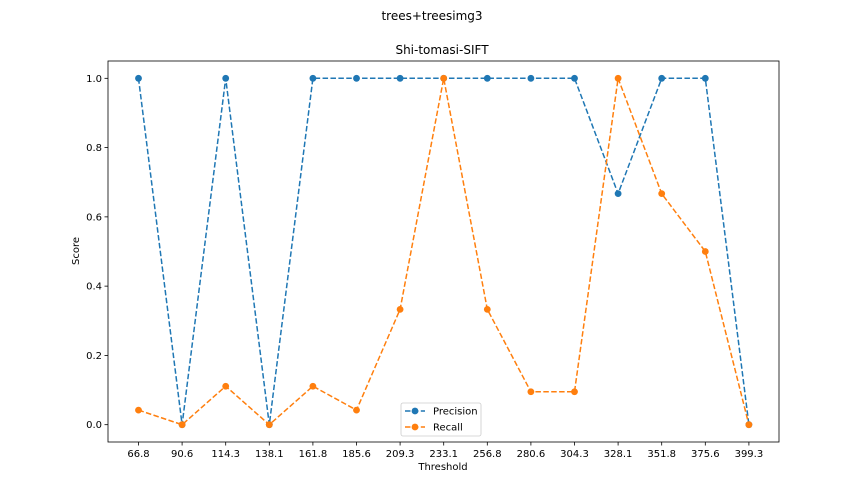 The width and height of the screenshot is (864, 504). What do you see at coordinates (94, 356) in the screenshot?
I see `y-tick-label: 0.2` at bounding box center [94, 356].